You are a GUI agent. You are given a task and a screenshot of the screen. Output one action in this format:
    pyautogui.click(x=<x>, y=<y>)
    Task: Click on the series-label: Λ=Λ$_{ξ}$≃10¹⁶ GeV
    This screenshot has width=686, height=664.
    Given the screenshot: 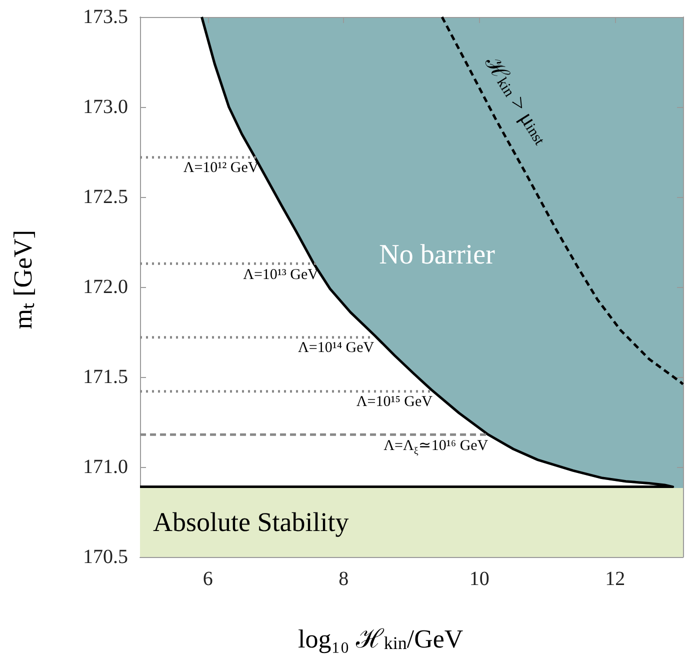 What is the action you would take?
    pyautogui.click(x=436, y=448)
    